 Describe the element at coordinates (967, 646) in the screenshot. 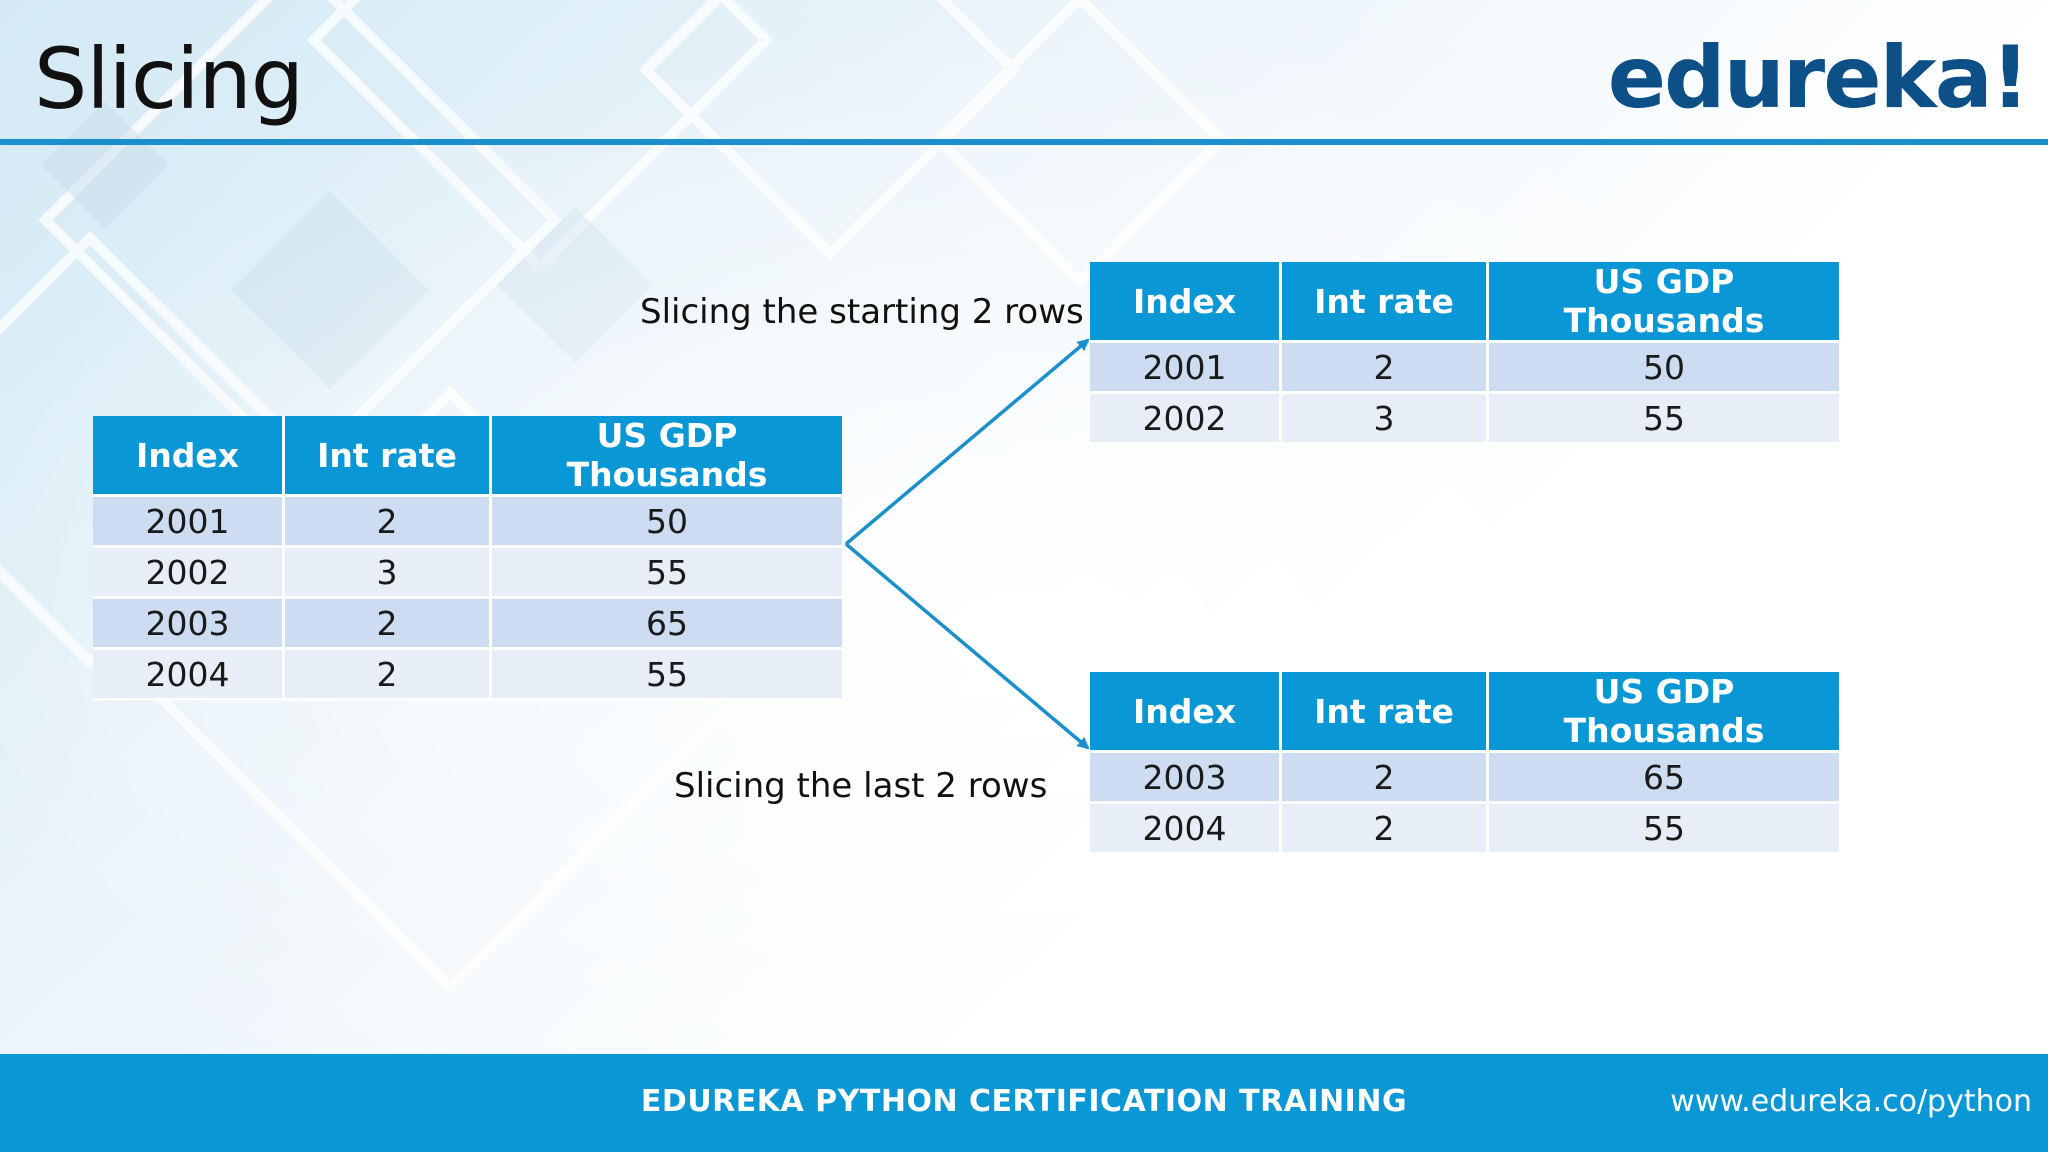

I see `arrow-to-bottom-table` at that location.